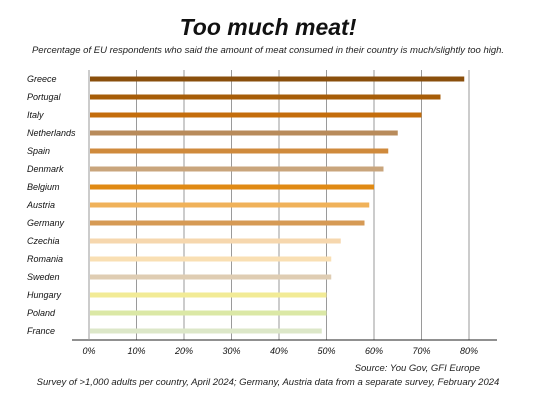 This screenshot has width=536, height=402. What do you see at coordinates (44, 97) in the screenshot?
I see `category-label: Portugal` at bounding box center [44, 97].